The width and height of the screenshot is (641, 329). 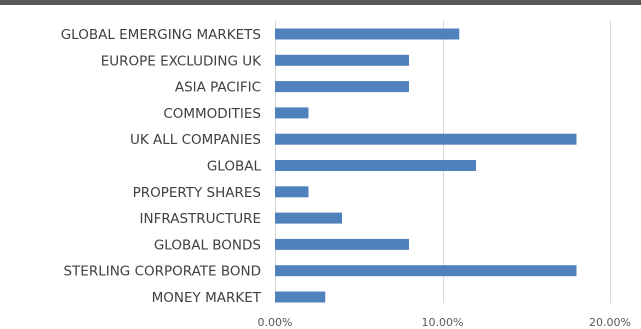 I want to click on x-tick-label: 10.00%, so click(x=443, y=322).